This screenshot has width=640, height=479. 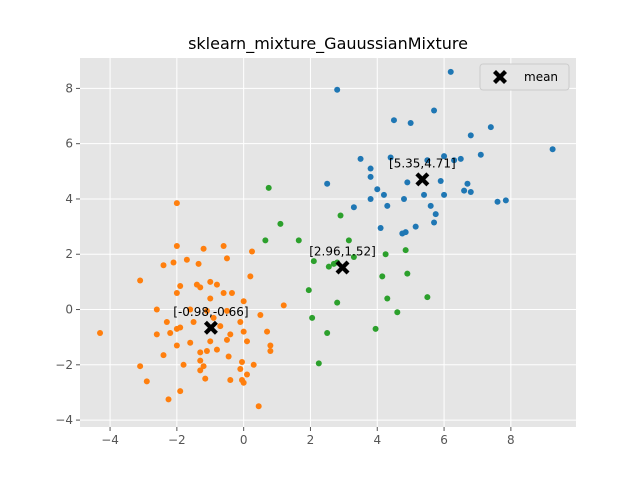 What do you see at coordinates (244, 440) in the screenshot?
I see `x-tick-label: 0` at bounding box center [244, 440].